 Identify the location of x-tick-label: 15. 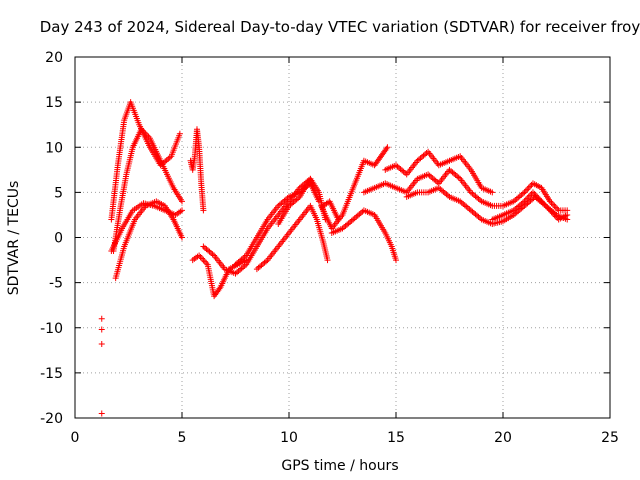
(396, 438).